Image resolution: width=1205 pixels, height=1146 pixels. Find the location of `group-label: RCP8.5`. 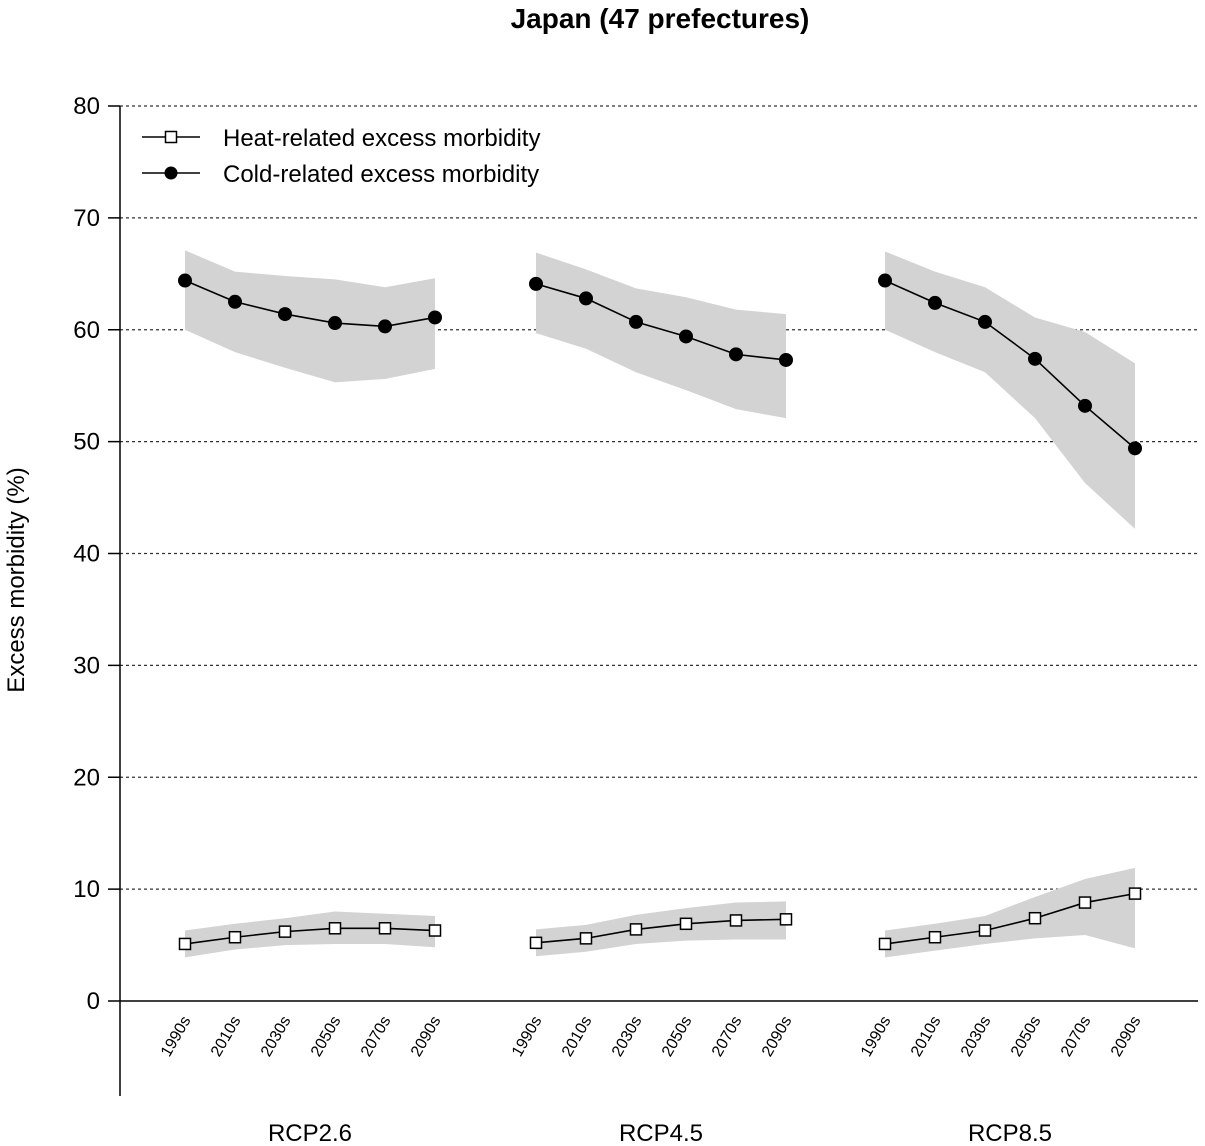

group-label: RCP8.5 is located at coordinates (1010, 1133).